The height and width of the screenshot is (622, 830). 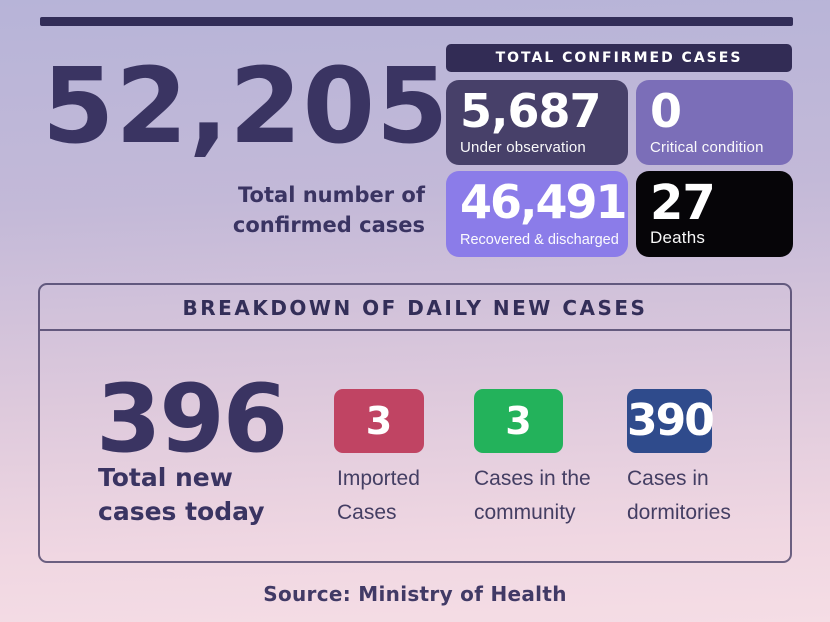 What do you see at coordinates (679, 512) in the screenshot?
I see `dormitory-cases-label-line2: dormitories` at bounding box center [679, 512].